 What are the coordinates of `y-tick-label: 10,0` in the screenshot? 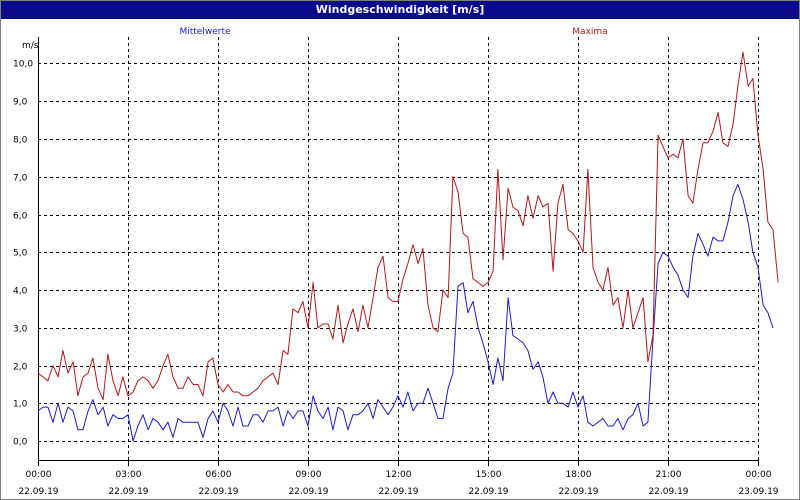 It's located at (23, 65).